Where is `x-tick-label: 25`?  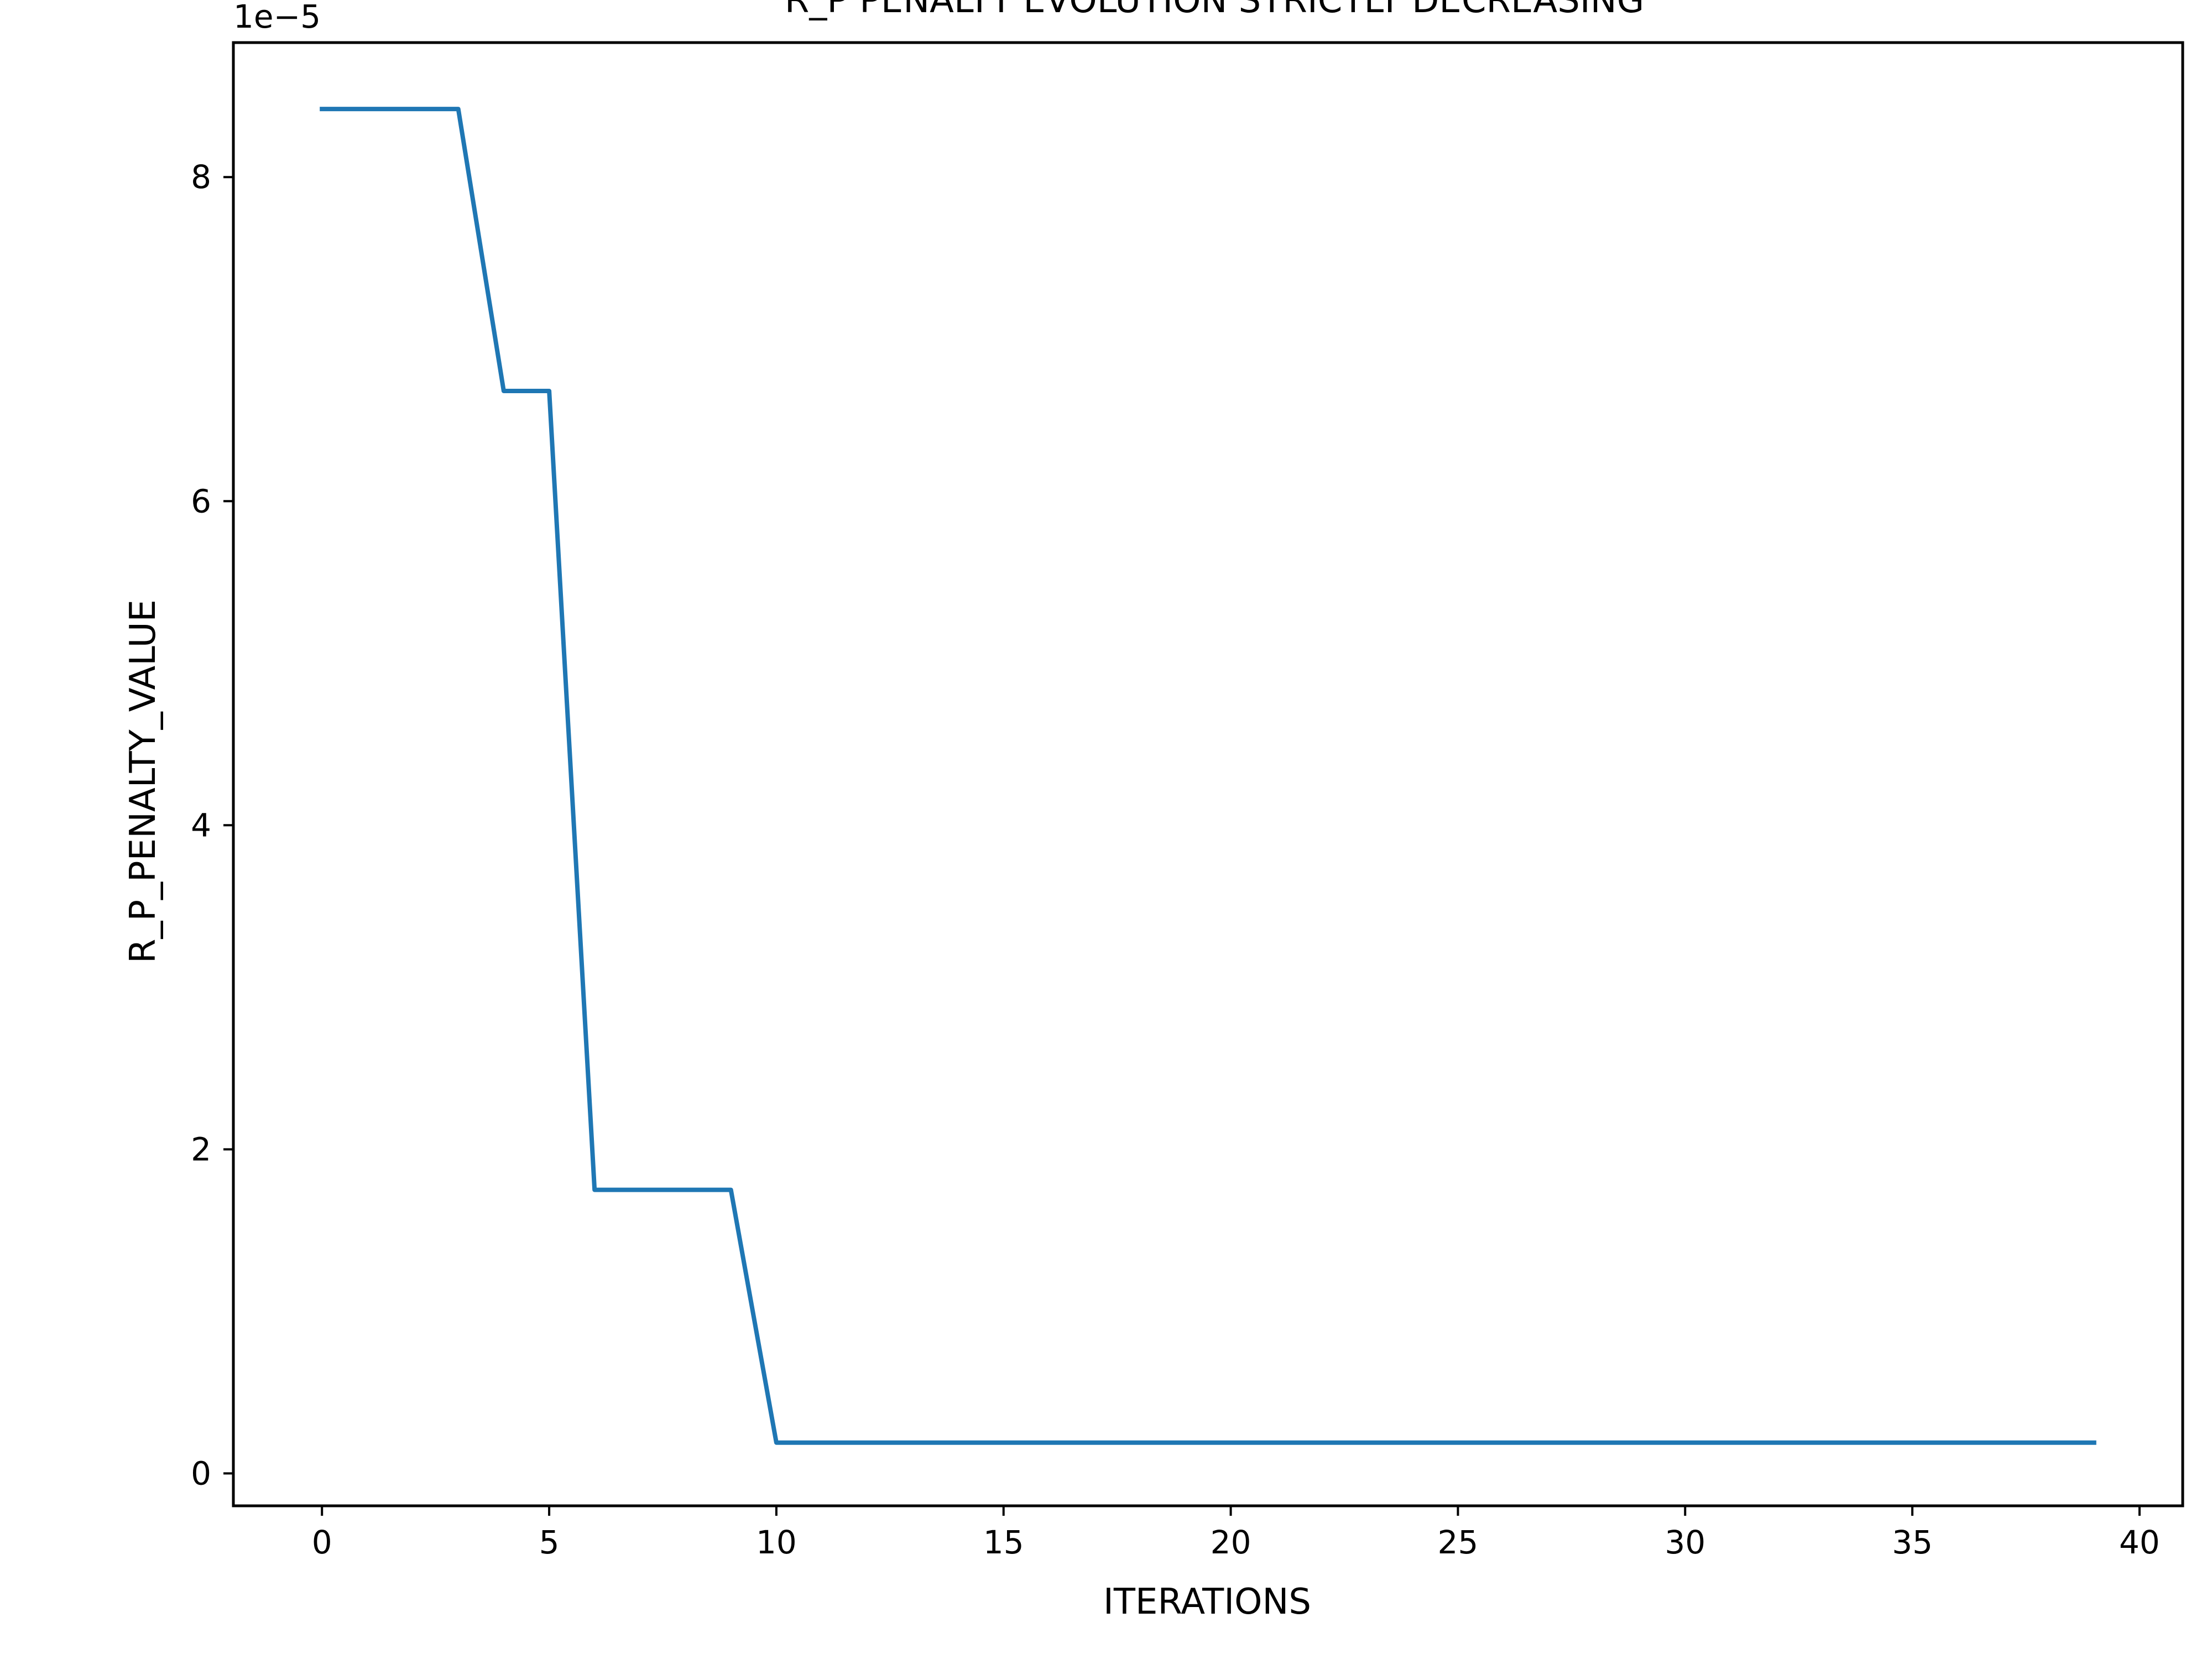 x-tick-label: 25 is located at coordinates (1459, 1543).